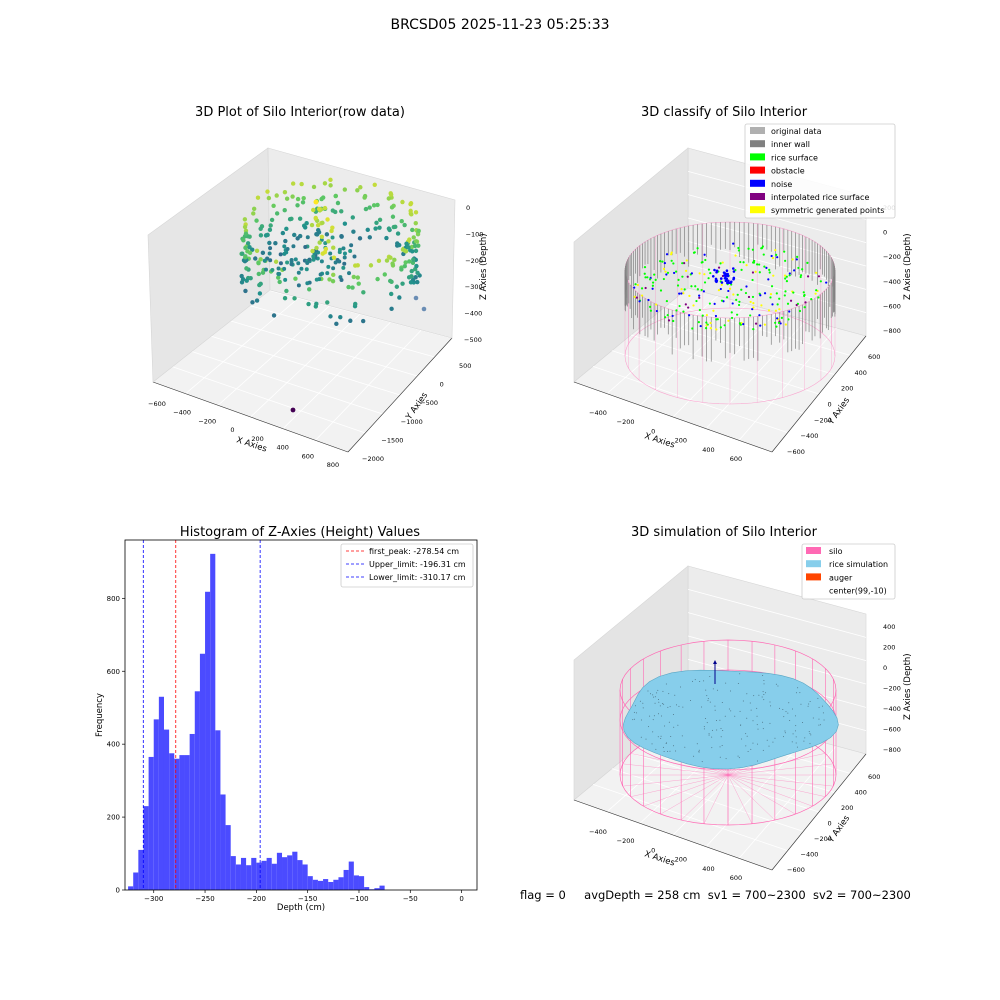 This screenshot has width=1000, height=1000. What do you see at coordinates (100, 715) in the screenshot?
I see `histogram-ylabel: Frequency` at bounding box center [100, 715].